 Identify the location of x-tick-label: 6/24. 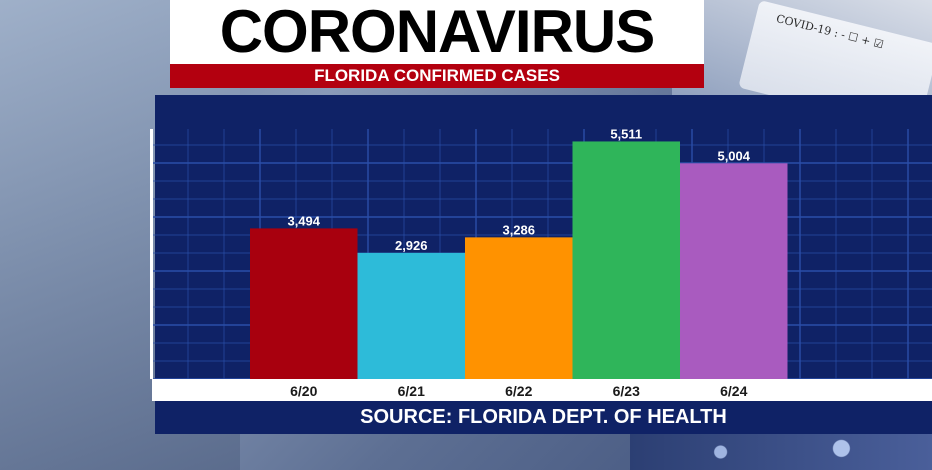
(733, 391).